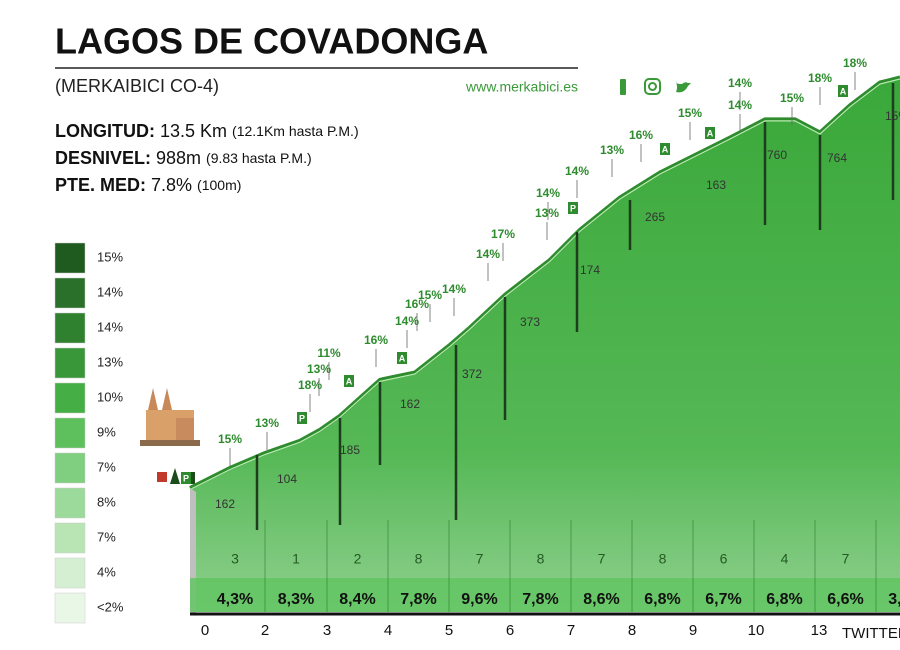 This screenshot has width=900, height=650. Describe the element at coordinates (110, 256) in the screenshot. I see `legend-label: 15%` at that location.